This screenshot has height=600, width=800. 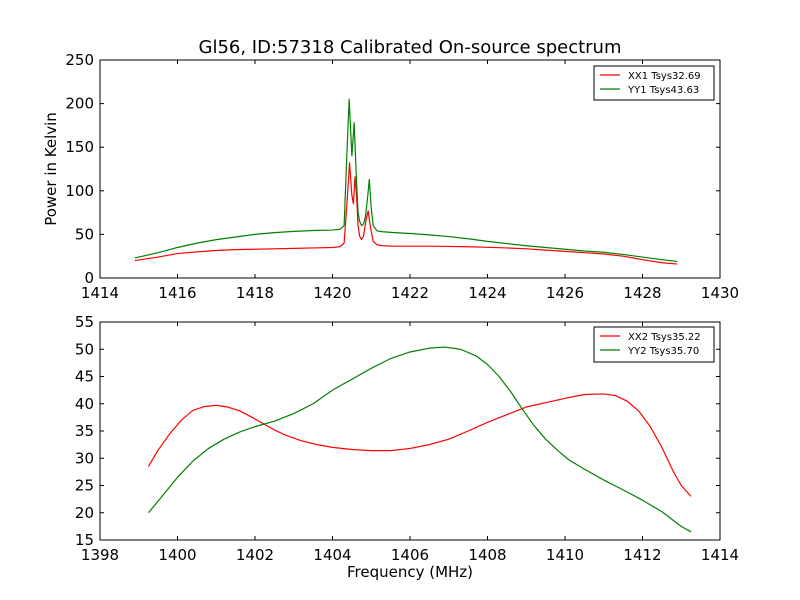 I want to click on x-tick-label: 1426, so click(x=565, y=293).